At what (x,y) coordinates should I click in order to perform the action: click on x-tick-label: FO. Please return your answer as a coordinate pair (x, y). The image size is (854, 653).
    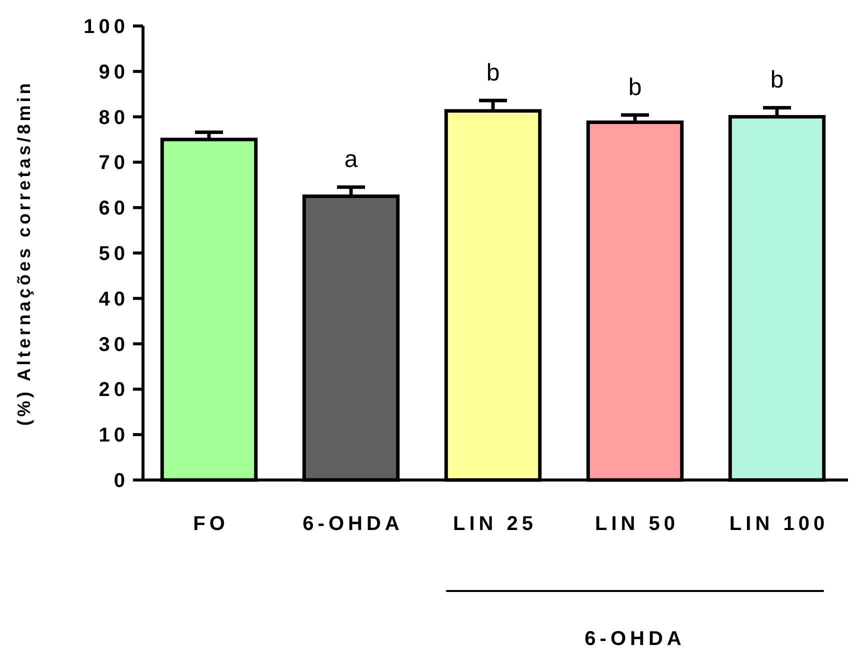
    Looking at the image, I should click on (211, 524).